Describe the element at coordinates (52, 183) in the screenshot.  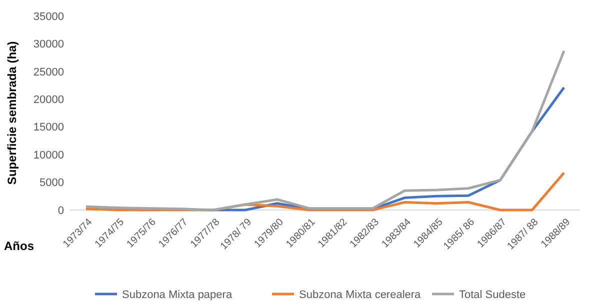
I see `y-tick-label: 5000` at that location.